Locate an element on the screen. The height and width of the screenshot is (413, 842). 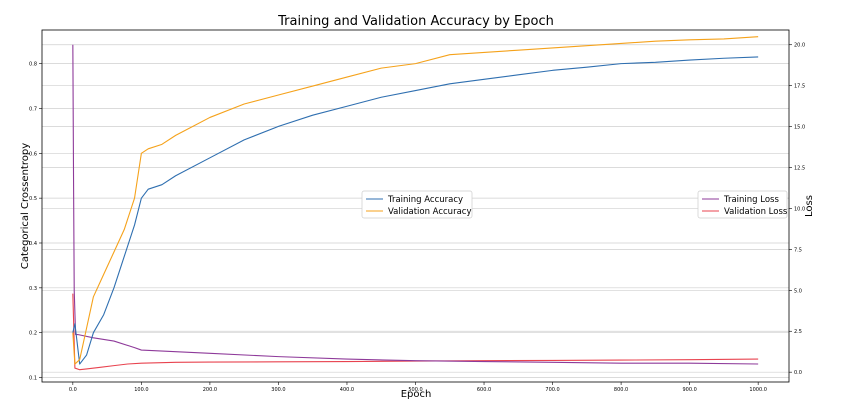
x-tick-label: 0.0 is located at coordinates (73, 390).